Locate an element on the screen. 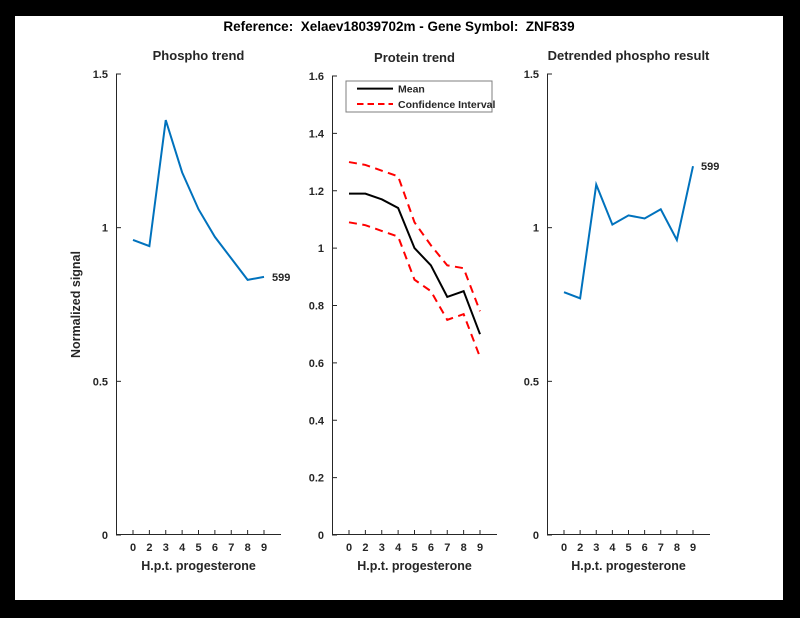  y-tick-label: 0.4 is located at coordinates (317, 421).